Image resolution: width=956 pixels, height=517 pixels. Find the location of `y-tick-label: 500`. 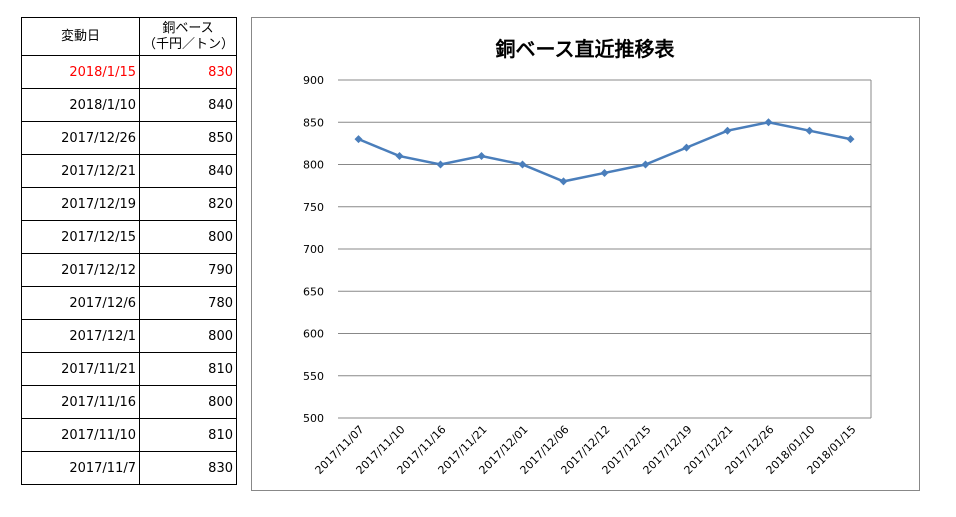

y-tick-label: 500 is located at coordinates (313, 418).